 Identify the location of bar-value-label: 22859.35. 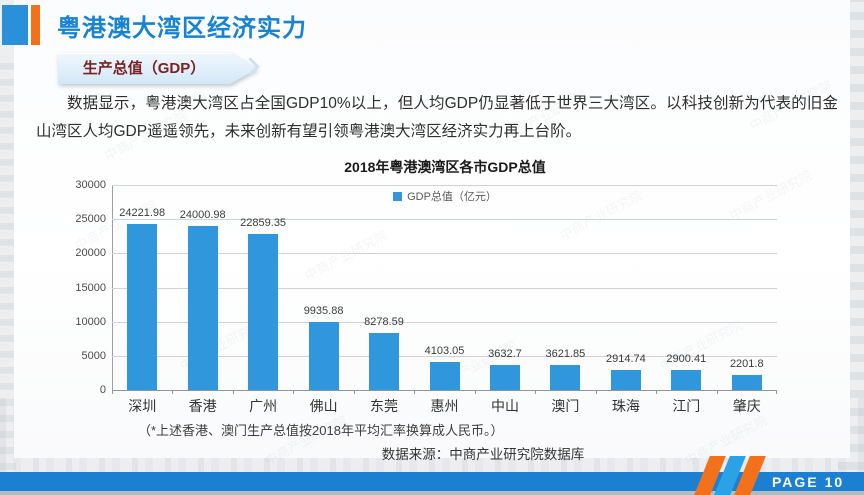
(263, 223).